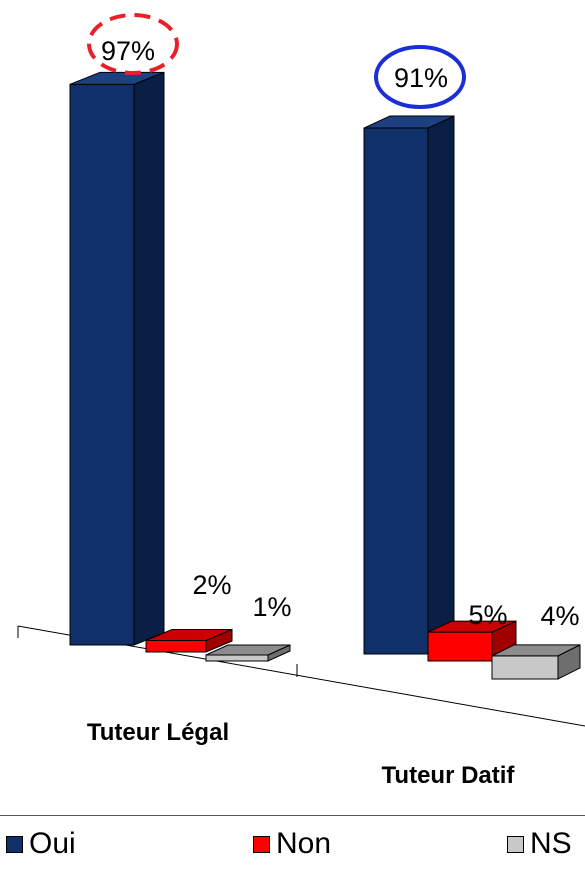  Describe the element at coordinates (14, 844) in the screenshot. I see `legend-swatch-oui` at that location.